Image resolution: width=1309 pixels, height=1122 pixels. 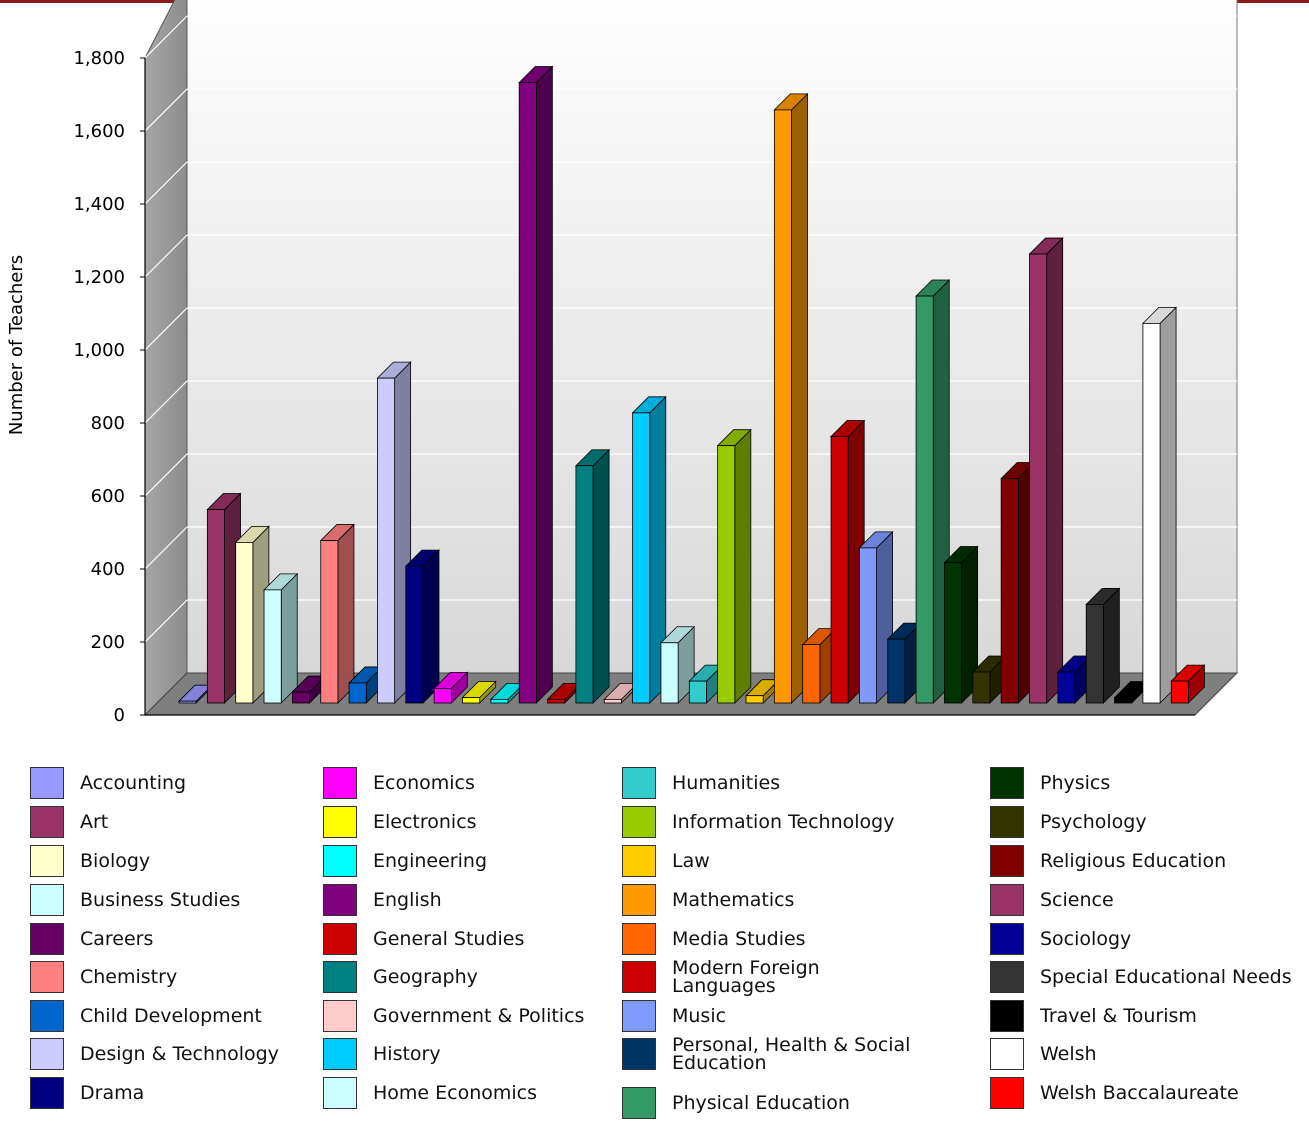 I want to click on legend-label: Child Development, so click(x=171, y=1016).